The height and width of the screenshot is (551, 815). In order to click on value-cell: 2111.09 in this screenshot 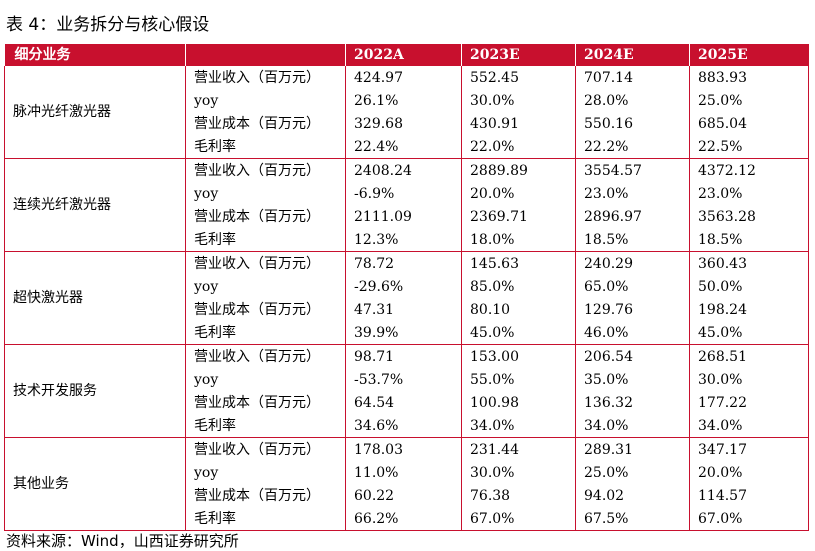, I will do `click(403, 216)`.